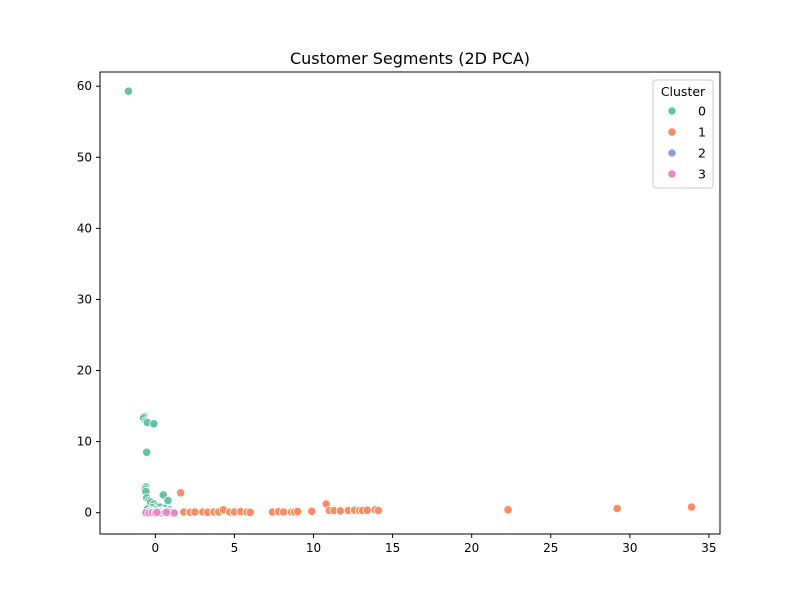 This screenshot has height=600, width=800. What do you see at coordinates (84, 157) in the screenshot?
I see `y-tick-label-5: 50` at bounding box center [84, 157].